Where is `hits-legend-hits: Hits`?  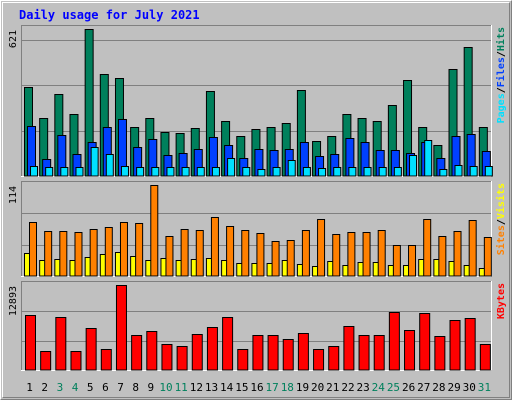
hits-legend-hits: Hits is located at coordinates (501, 39).